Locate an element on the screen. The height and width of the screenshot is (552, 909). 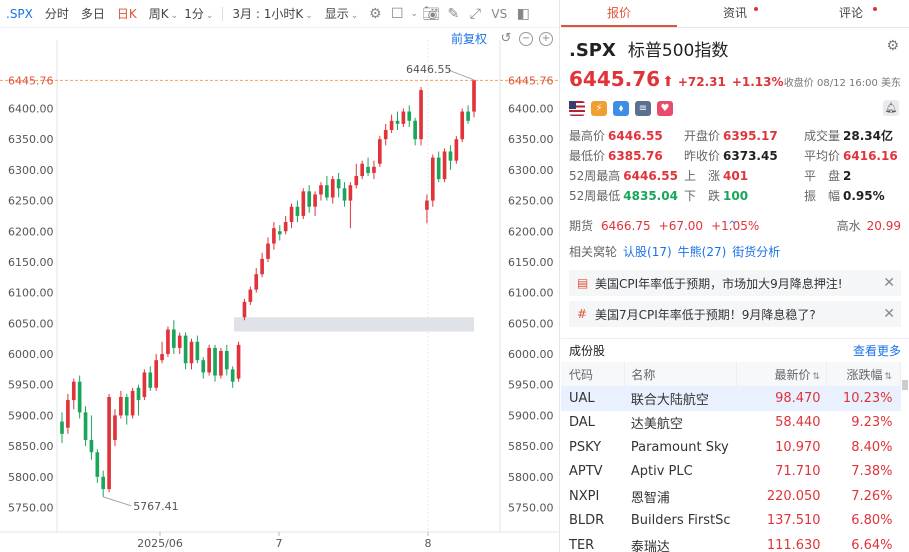
checkbox-icon: ☐ is located at coordinates (397, 13).